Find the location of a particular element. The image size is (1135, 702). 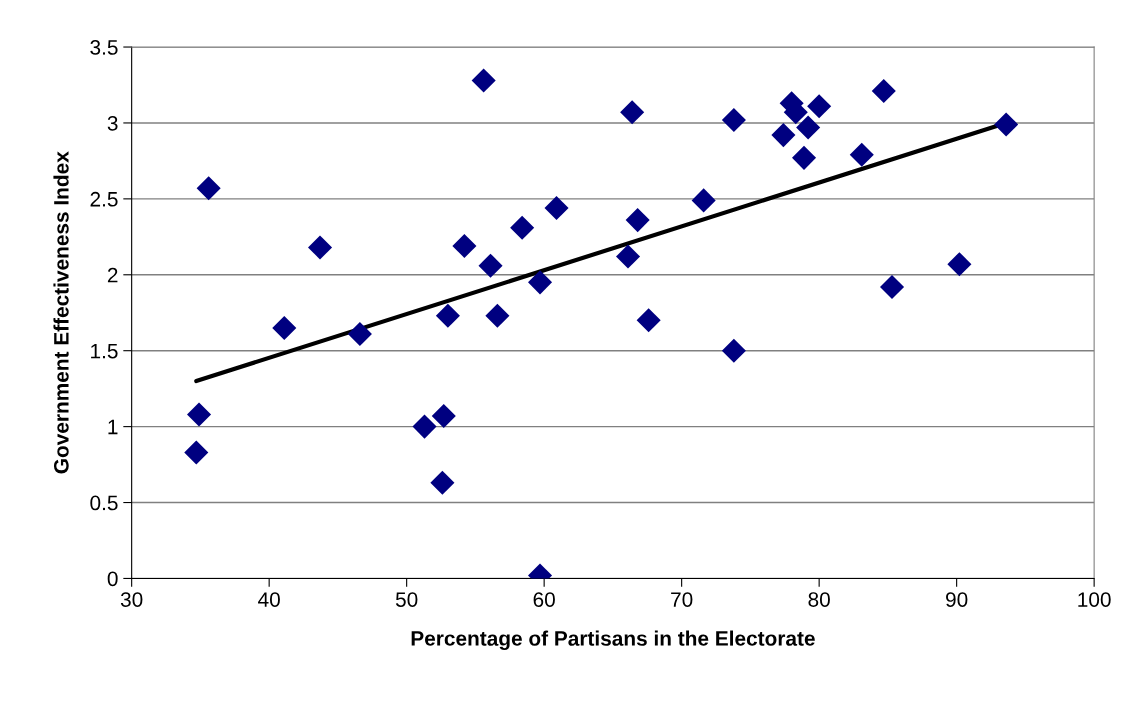

y-tick-label: 3 is located at coordinates (112, 123).